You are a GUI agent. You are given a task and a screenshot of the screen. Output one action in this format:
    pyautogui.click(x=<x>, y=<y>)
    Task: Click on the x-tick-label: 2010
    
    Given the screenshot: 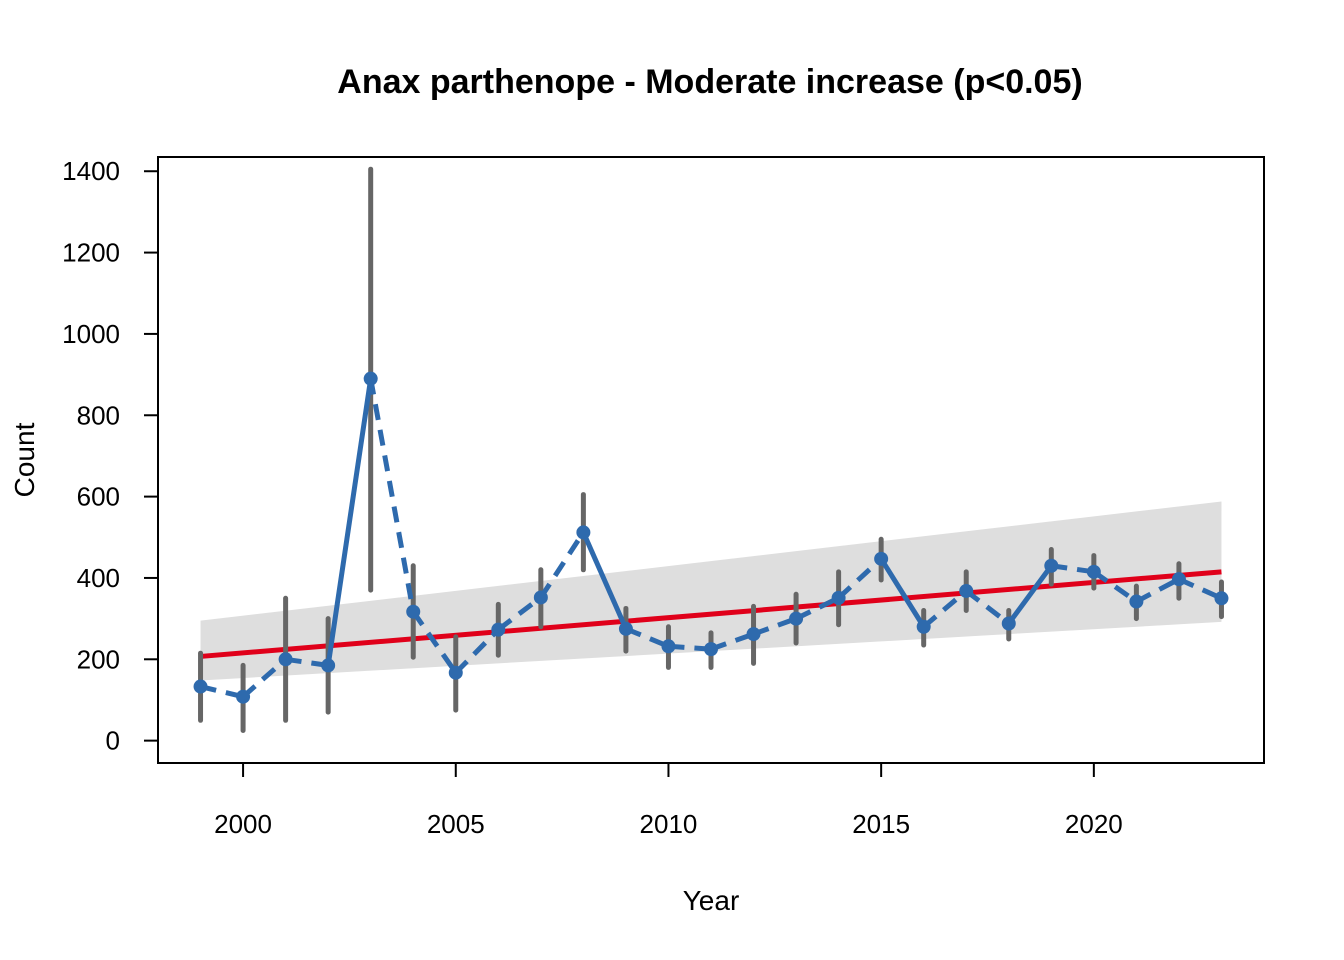 What is the action you would take?
    pyautogui.click(x=669, y=824)
    